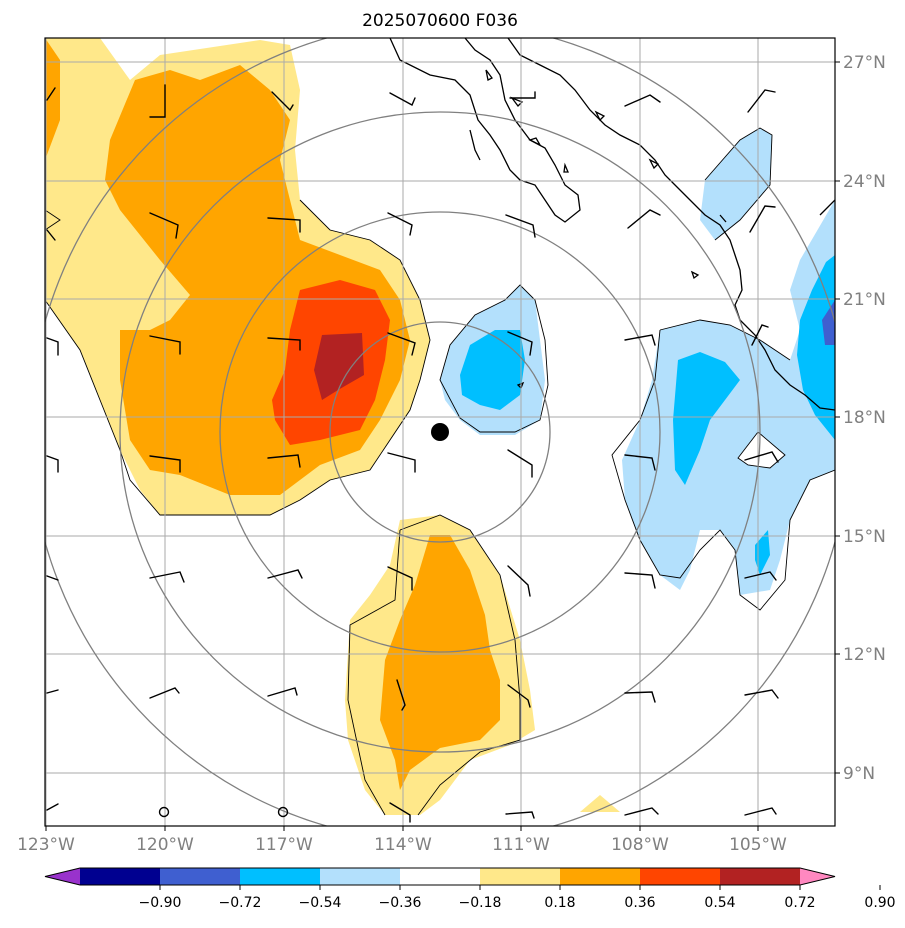 The image size is (905, 928). Describe the element at coordinates (559, 903) in the screenshot. I see `colorbar-tick-label: 0.18` at that location.